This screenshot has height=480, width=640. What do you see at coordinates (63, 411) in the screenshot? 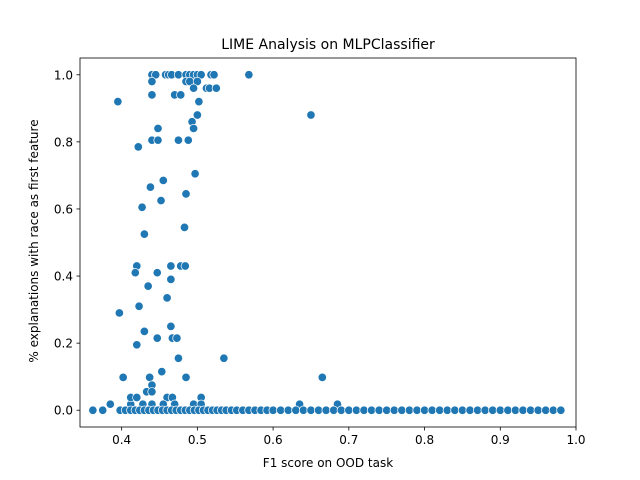
I see `y-tick-label: 0.0` at bounding box center [63, 411].